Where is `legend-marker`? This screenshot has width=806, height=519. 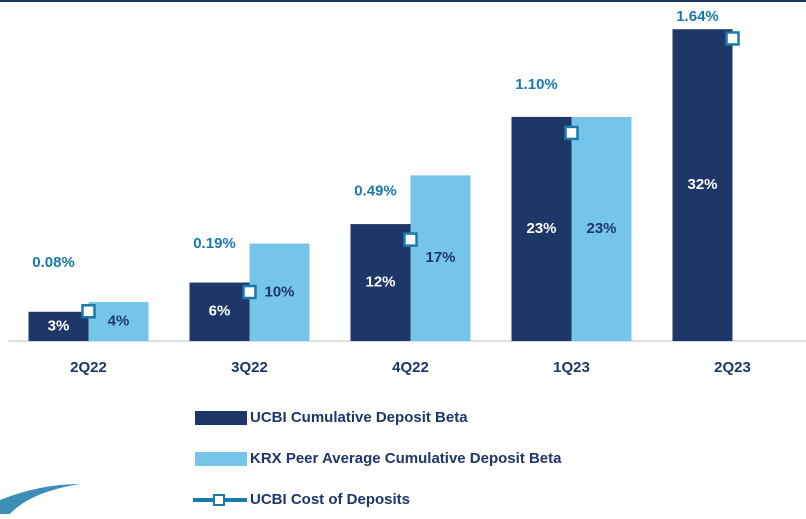
legend-marker is located at coordinates (219, 500).